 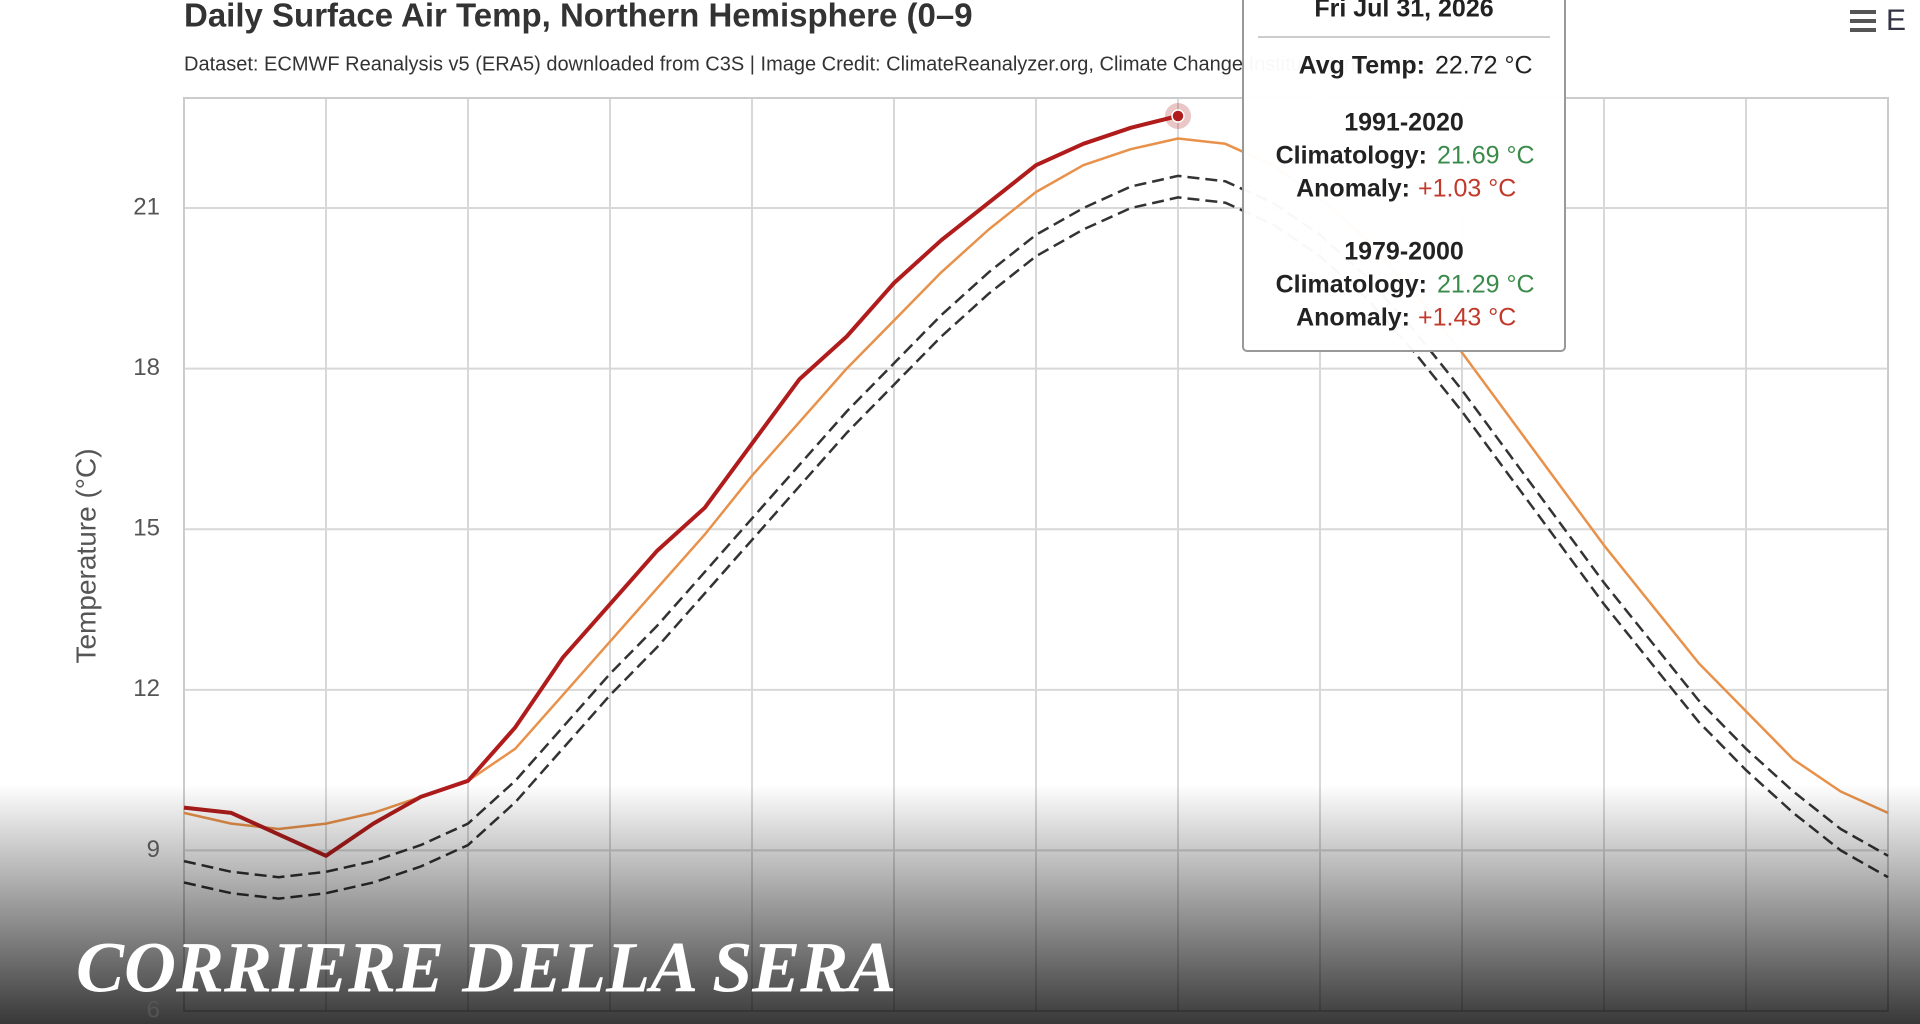 What do you see at coordinates (153, 849) in the screenshot?
I see `y-tick-label: 9` at bounding box center [153, 849].